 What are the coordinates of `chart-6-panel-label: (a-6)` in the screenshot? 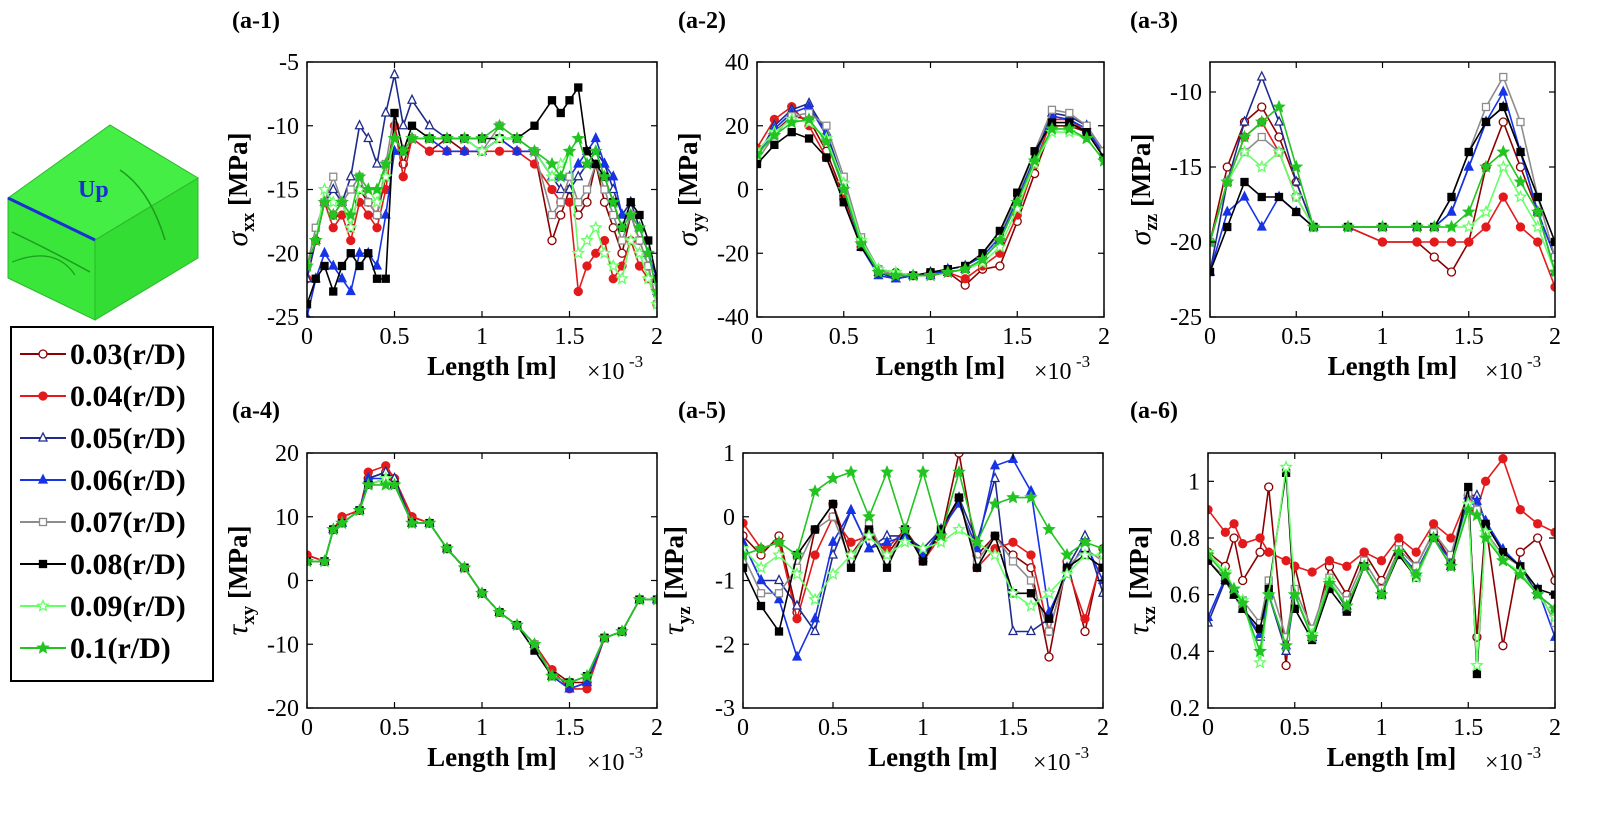 It's located at (1154, 411).